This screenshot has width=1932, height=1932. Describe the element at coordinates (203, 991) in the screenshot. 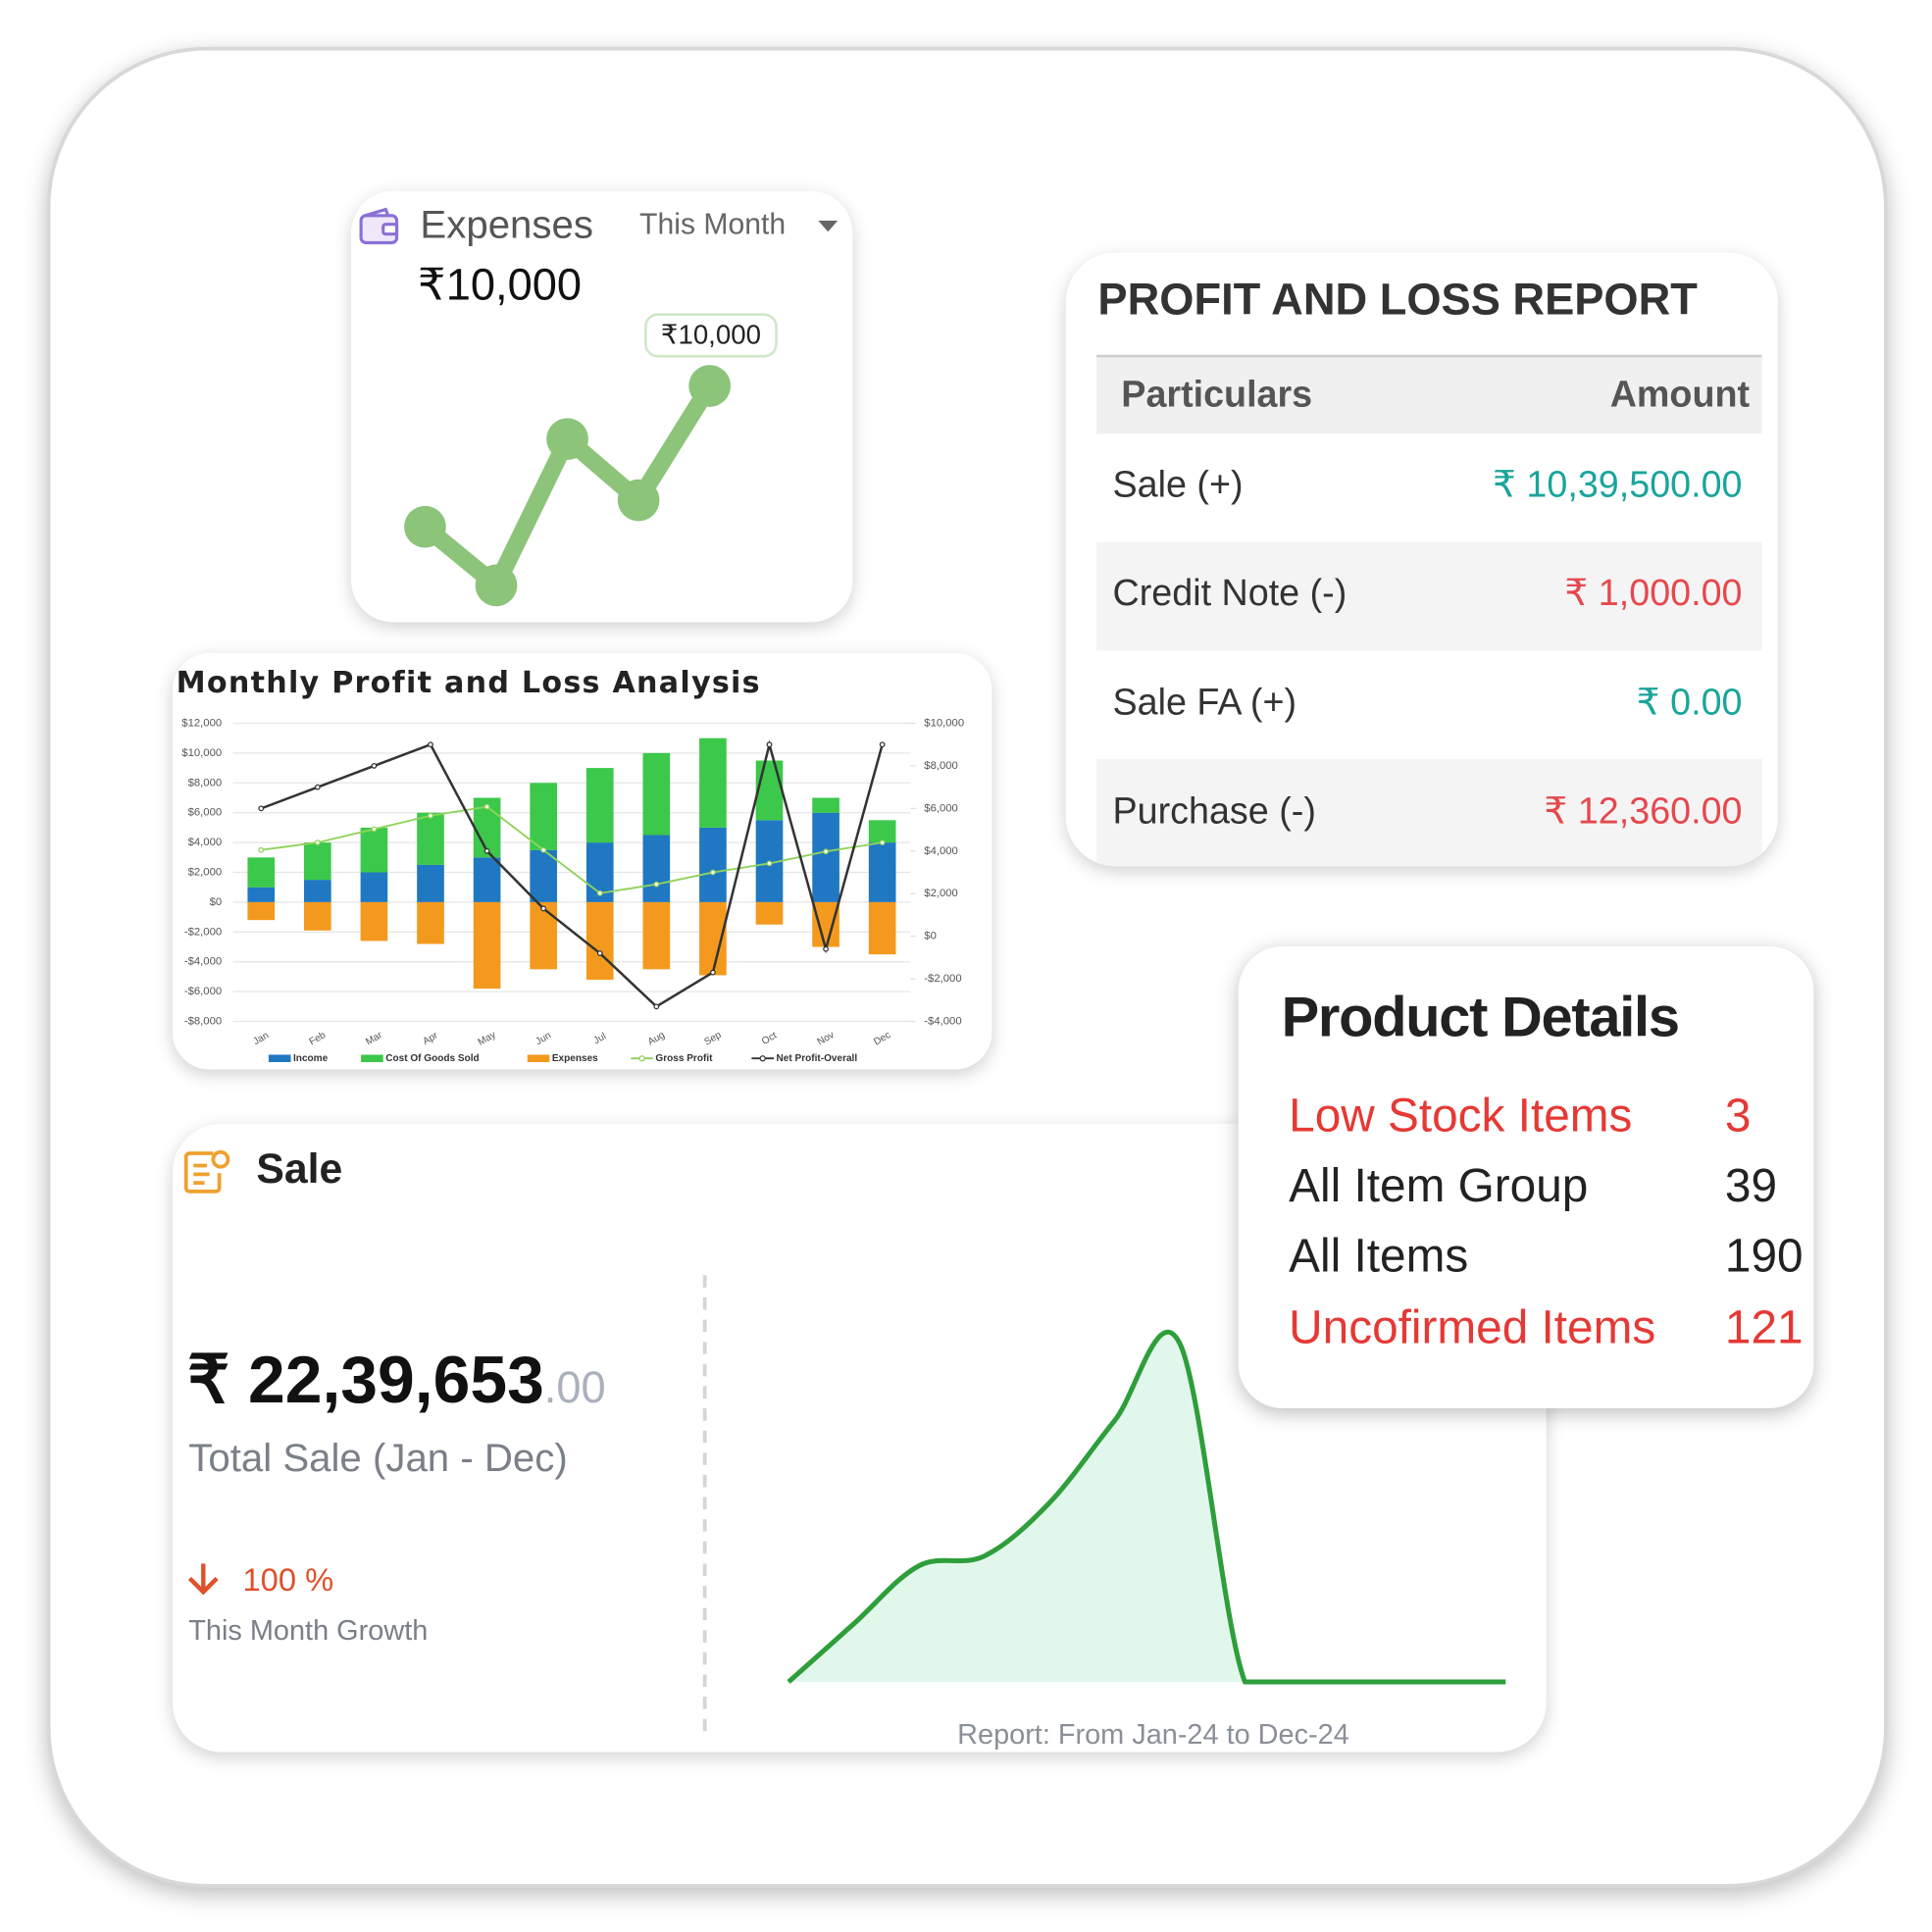

I see `y-tick-label: -$6,000` at that location.